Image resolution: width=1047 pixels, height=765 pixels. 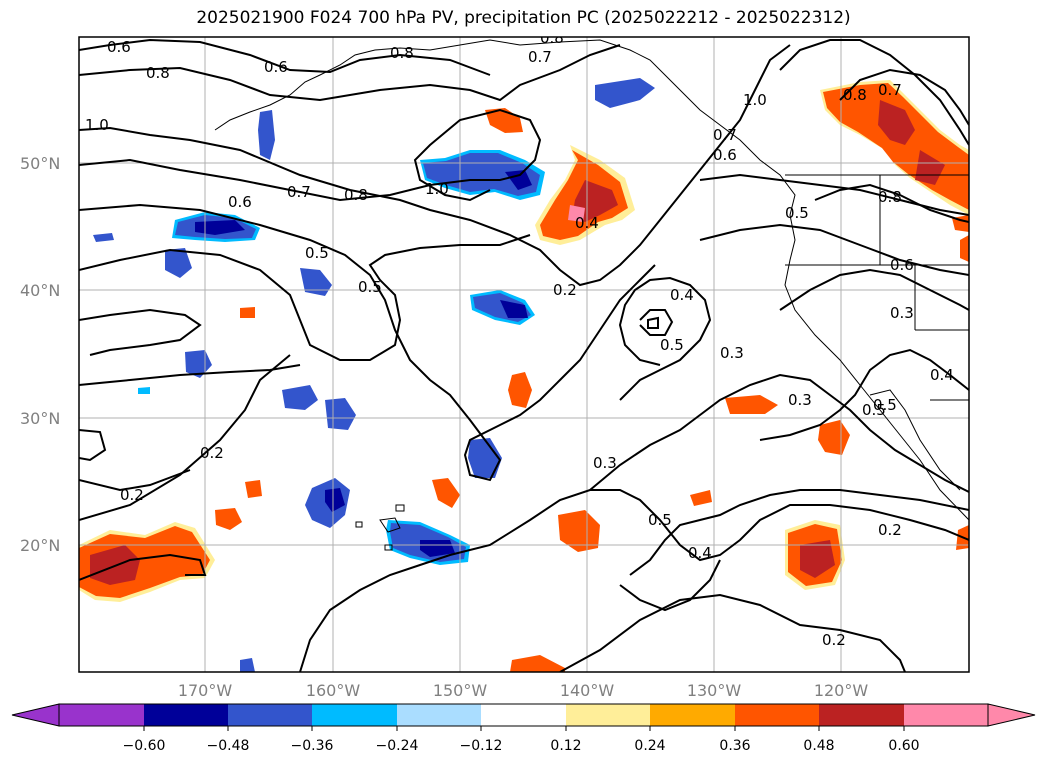 What do you see at coordinates (205, 690) in the screenshot?
I see `lon-label-170w: 170°W` at bounding box center [205, 690].